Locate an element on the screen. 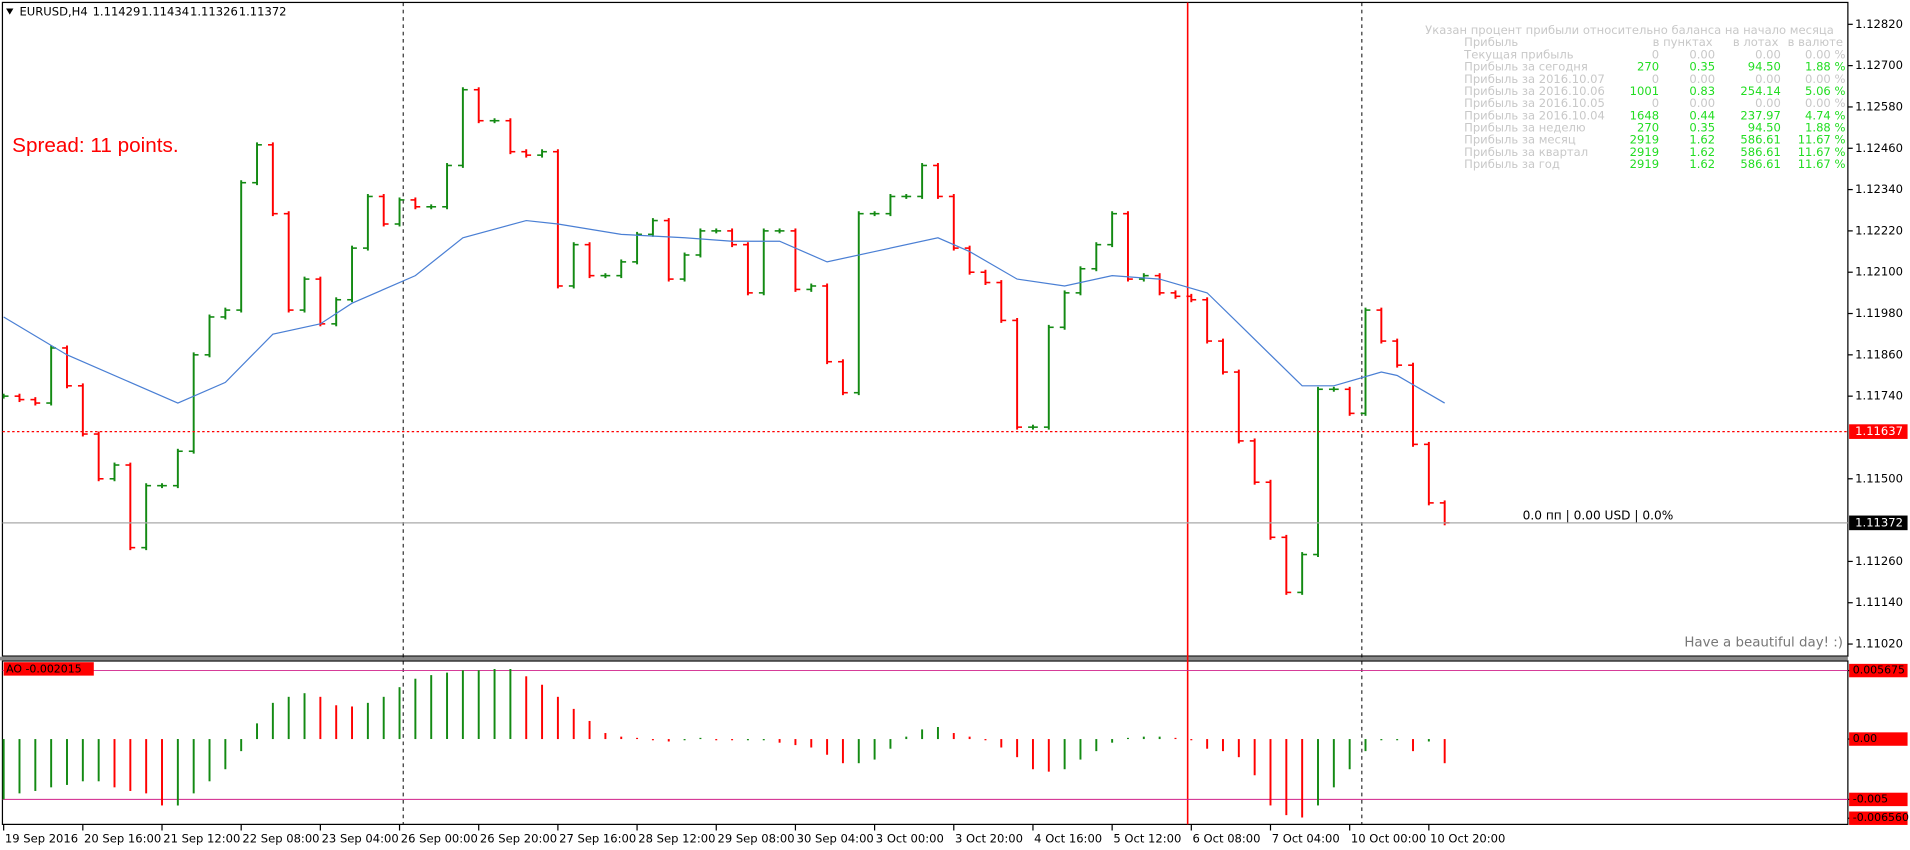  position-info: 0.0 пп | 0.00 USD | 0.0% is located at coordinates (1598, 515).